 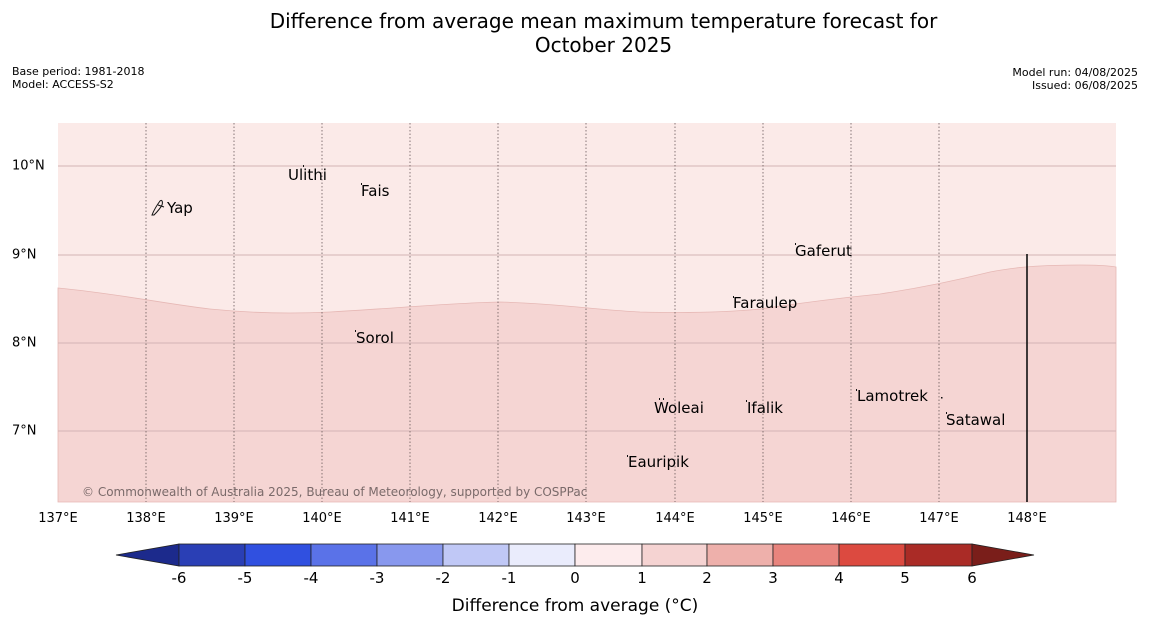 I want to click on lat-label: 10°N, so click(x=28, y=166).